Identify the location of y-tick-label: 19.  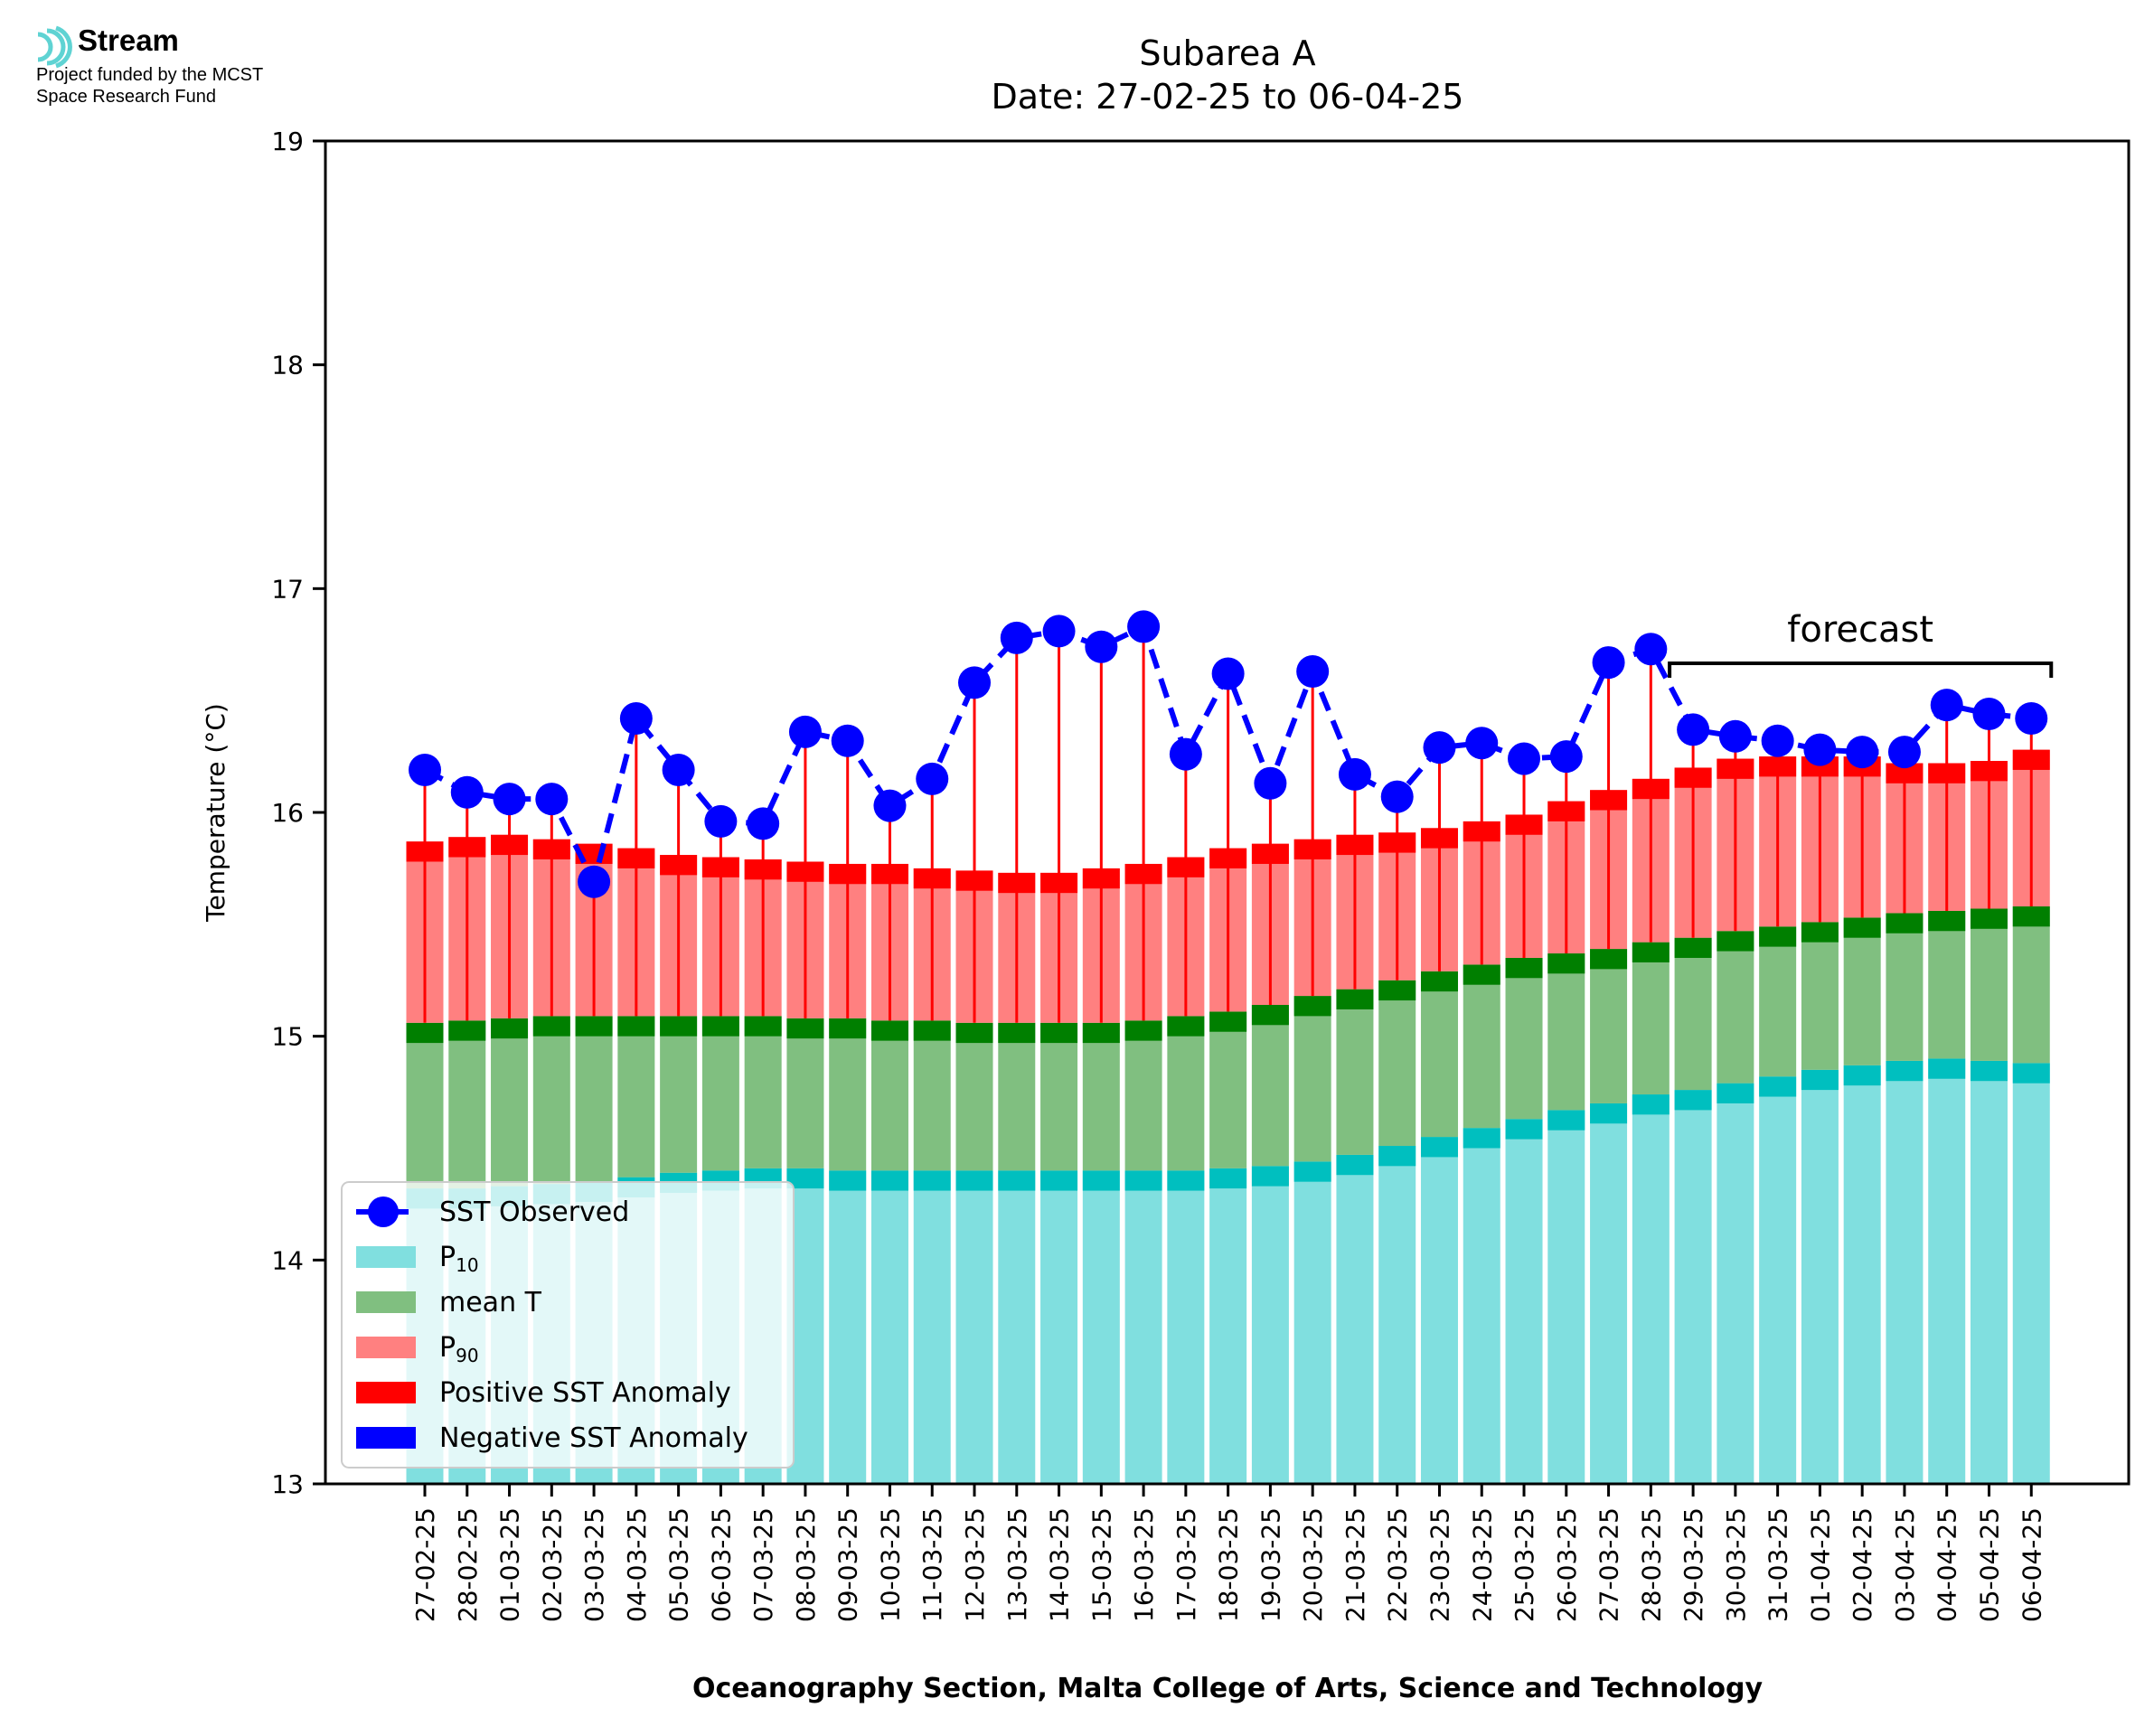
(287, 141).